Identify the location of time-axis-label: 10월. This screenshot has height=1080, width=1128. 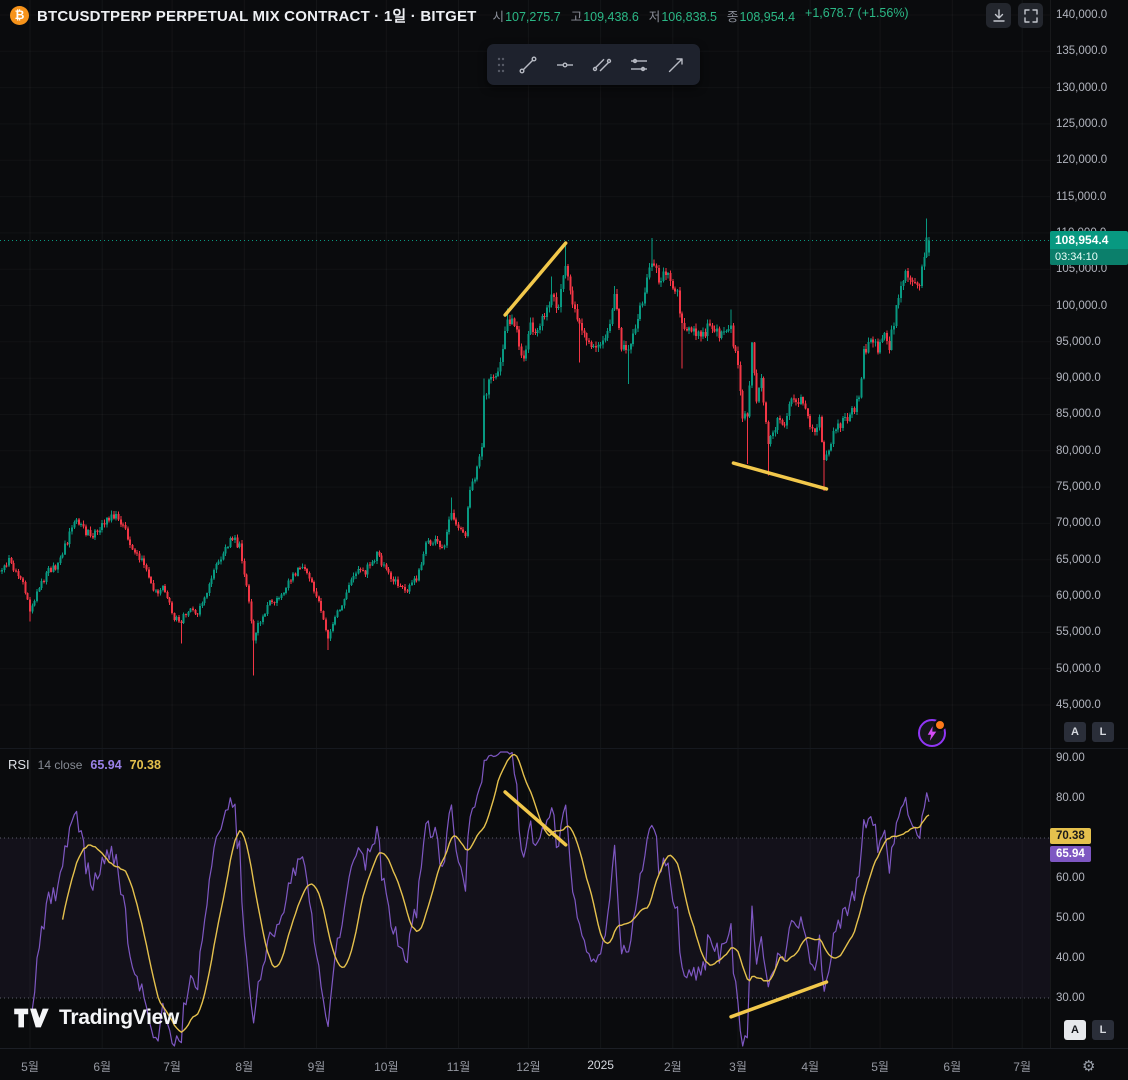
(386, 1067).